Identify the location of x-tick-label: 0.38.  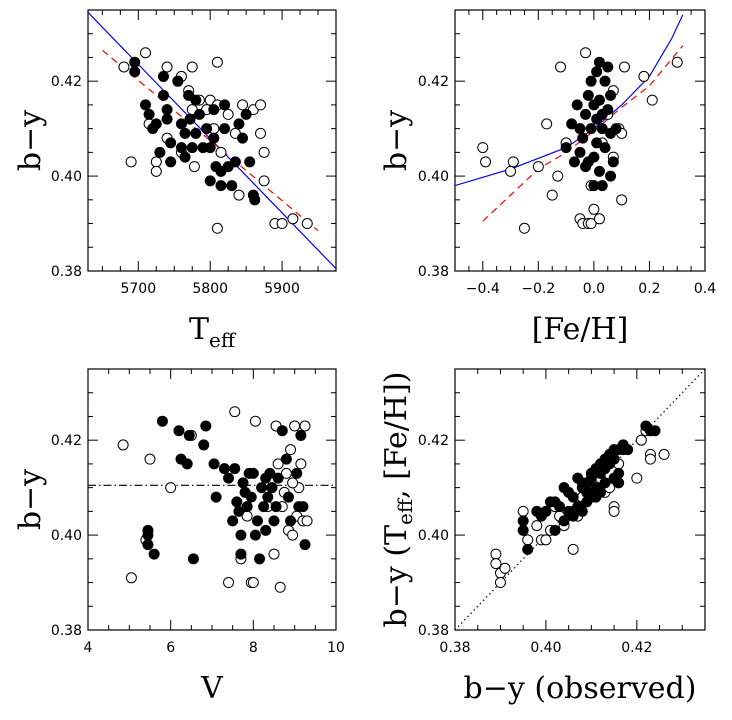
(454, 648).